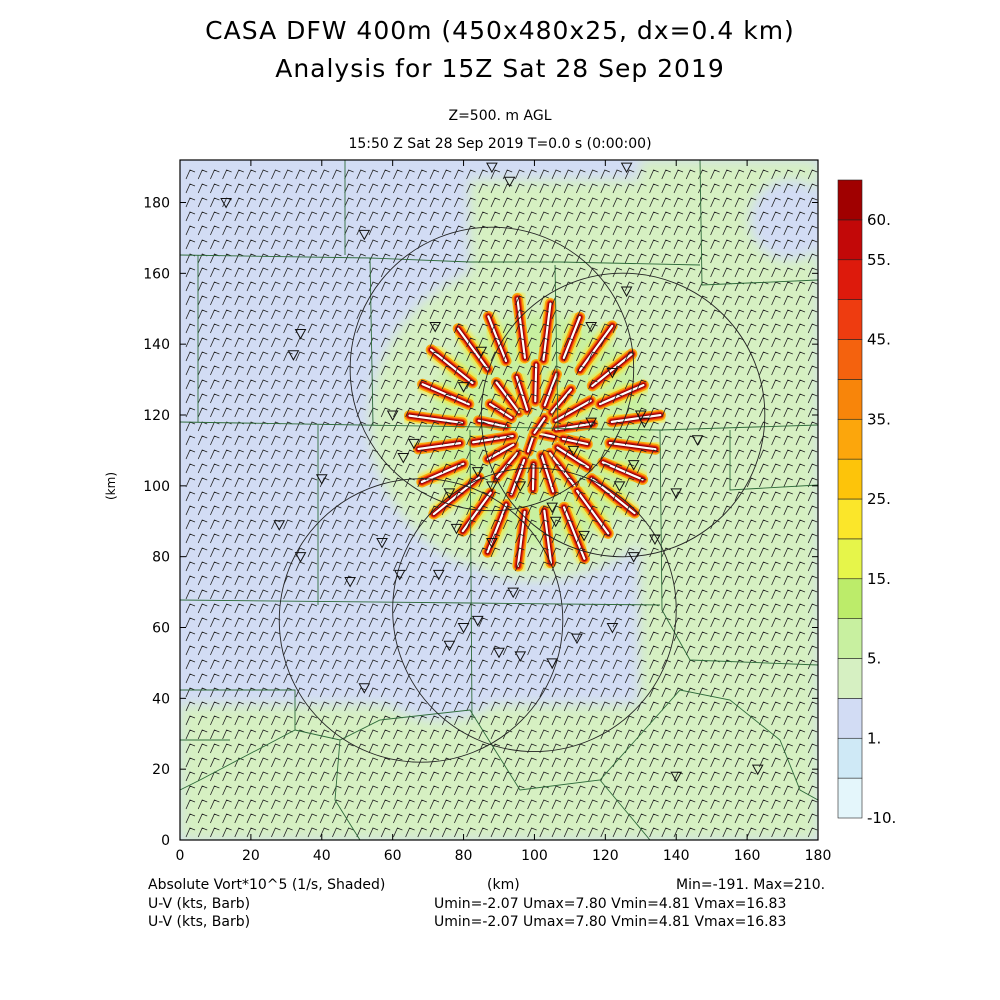 This screenshot has height=1000, width=1000. Describe the element at coordinates (747, 856) in the screenshot. I see `x-tick-label: 160` at that location.